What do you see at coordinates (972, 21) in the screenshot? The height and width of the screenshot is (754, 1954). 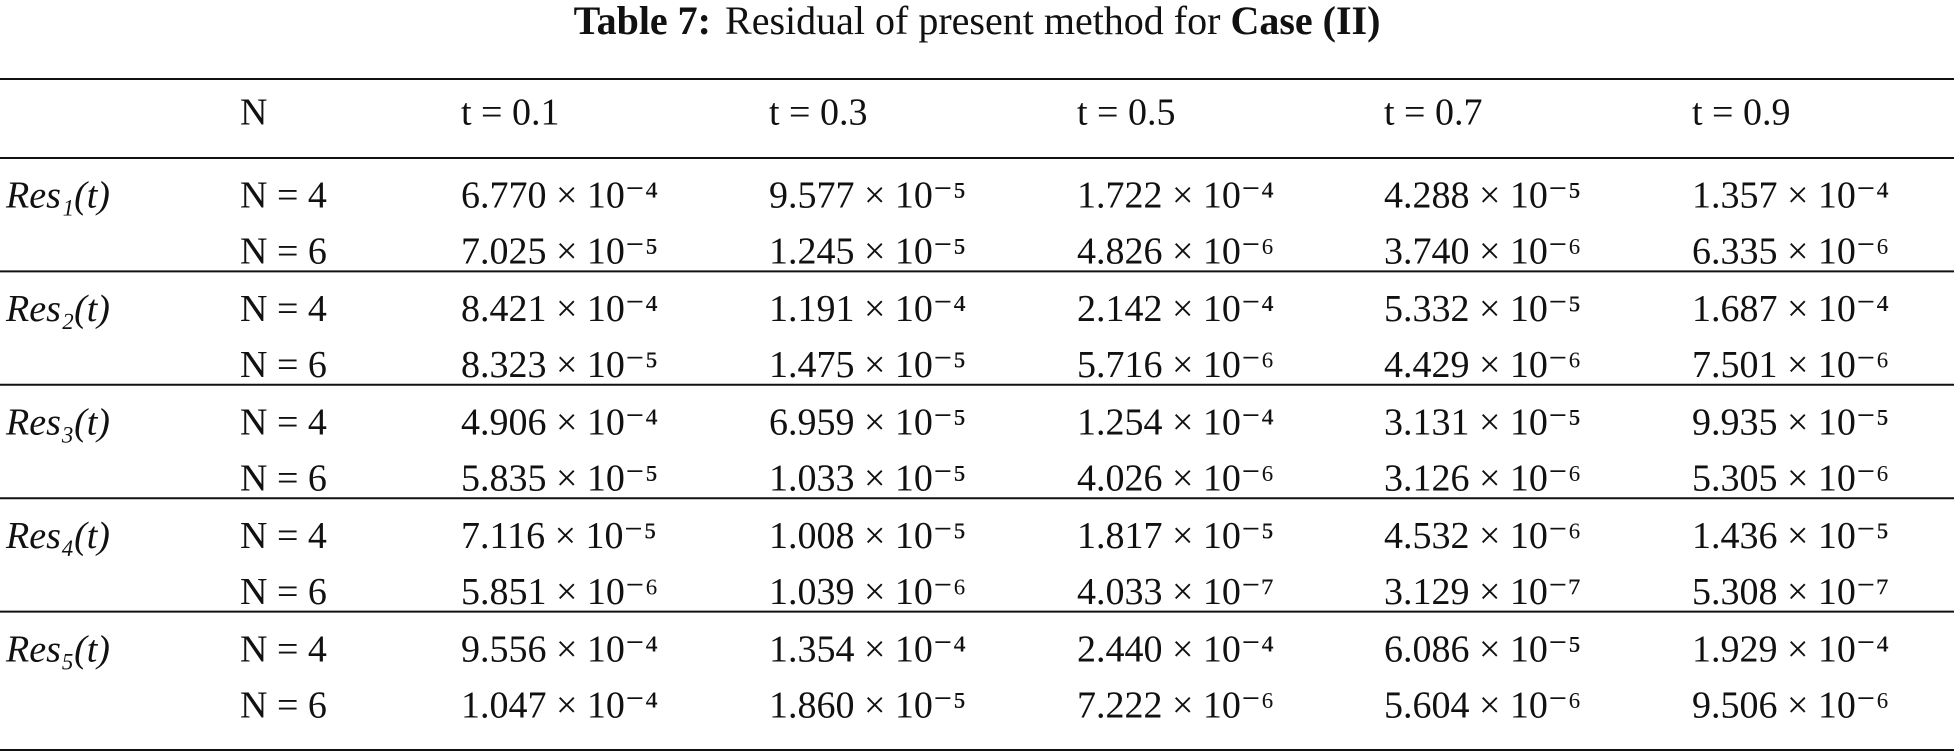 I see `caption-text: Residual of present method for` at bounding box center [972, 21].